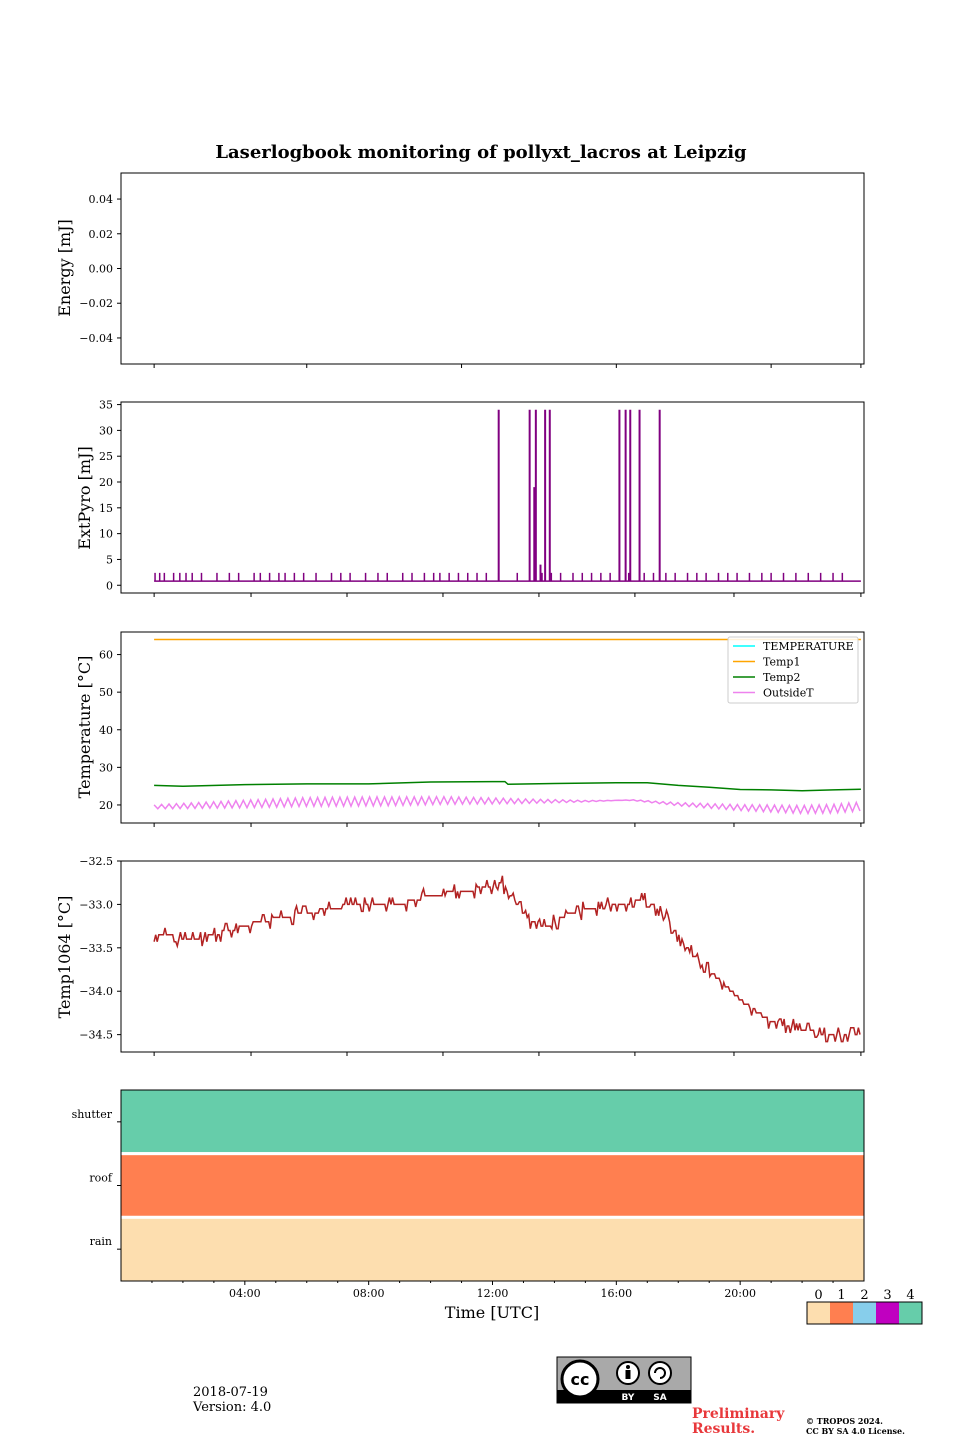  Describe the element at coordinates (507, 495) in the screenshot. I see `extpyro-series` at that location.